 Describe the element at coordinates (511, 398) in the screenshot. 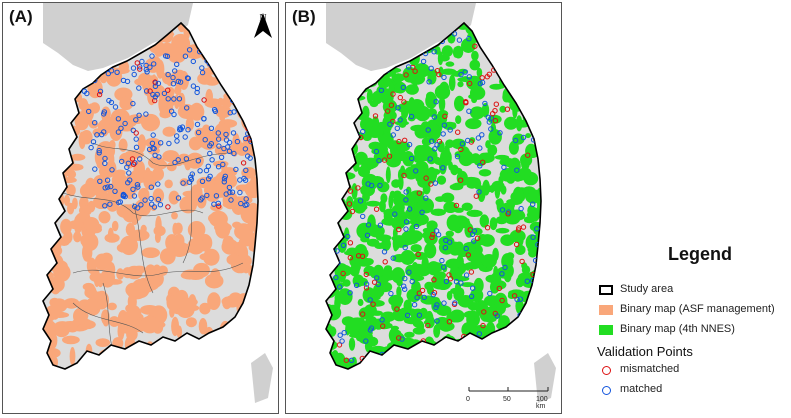

I see `scale-bar: 0 50 100 km` at that location.